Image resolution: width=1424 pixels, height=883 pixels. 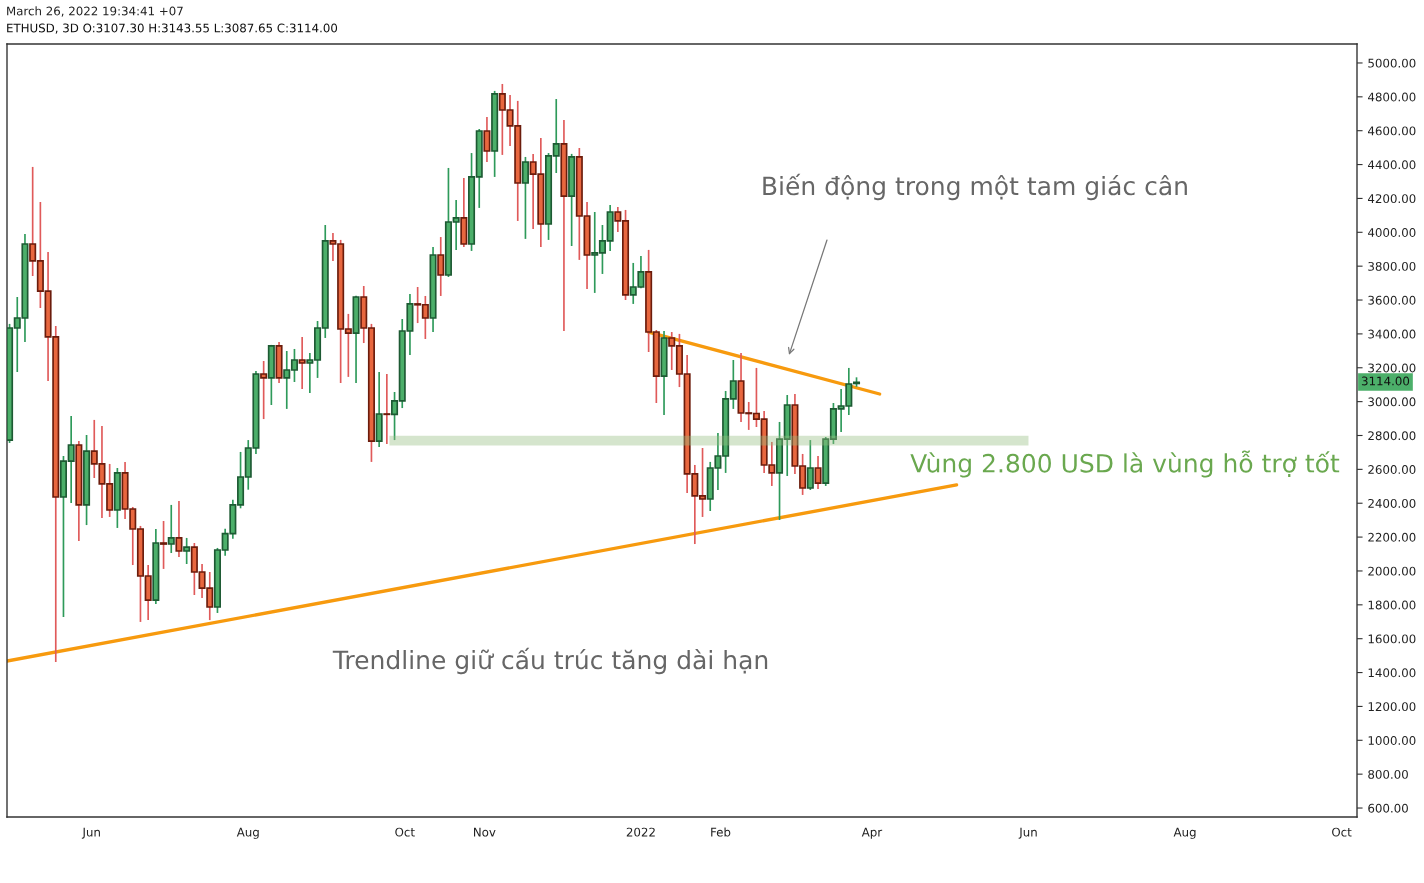 What do you see at coordinates (95, 11) in the screenshot?
I see `text: March 26, 2022 19:34:41 +07` at bounding box center [95, 11].